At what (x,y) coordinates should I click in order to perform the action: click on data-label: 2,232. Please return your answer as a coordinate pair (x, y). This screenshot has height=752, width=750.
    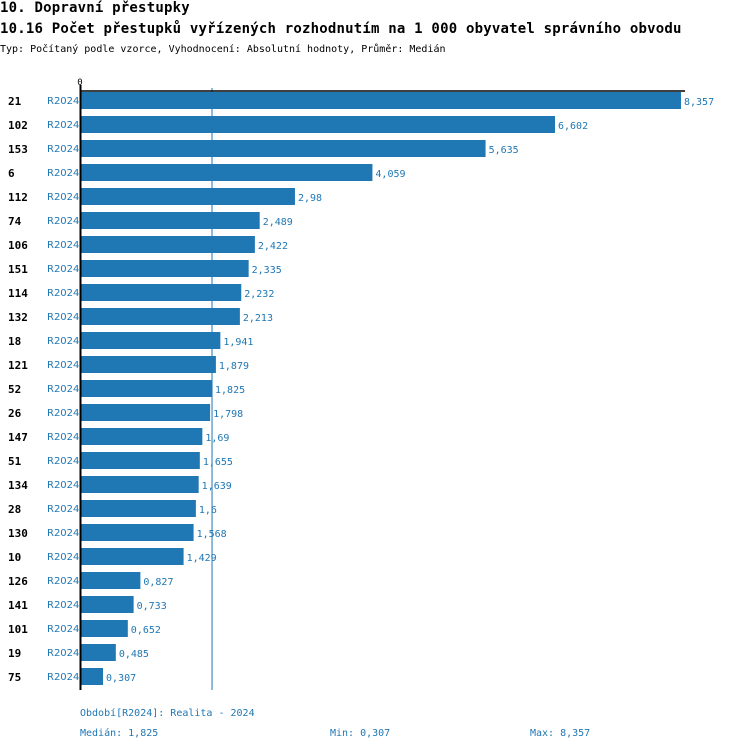
    Looking at the image, I should click on (259, 294).